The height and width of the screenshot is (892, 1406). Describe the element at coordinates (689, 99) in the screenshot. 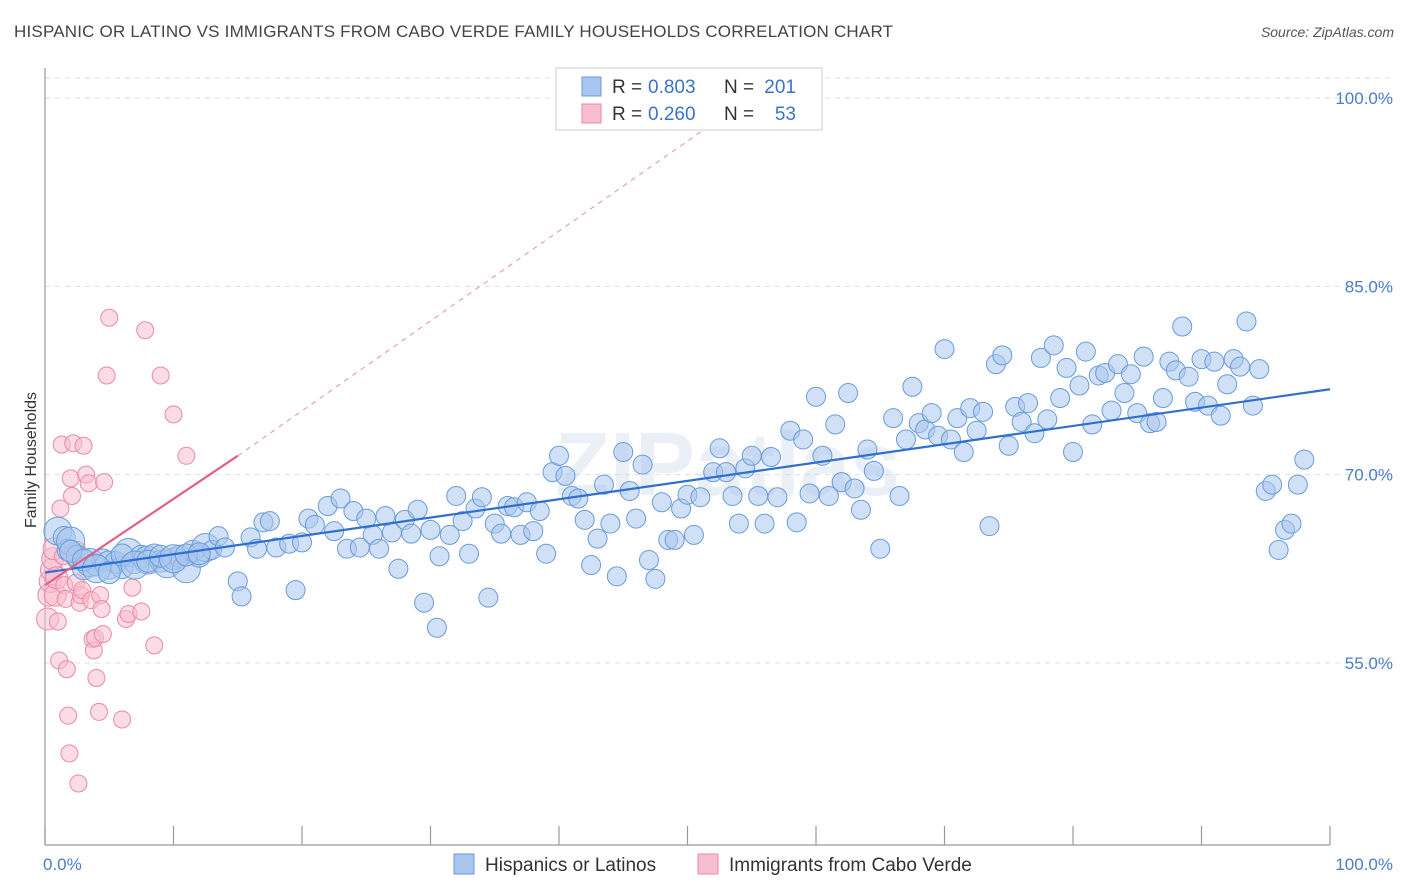

I see `legend-box: R = 0.803 N = 201 R = 0.260 N = 53` at that location.